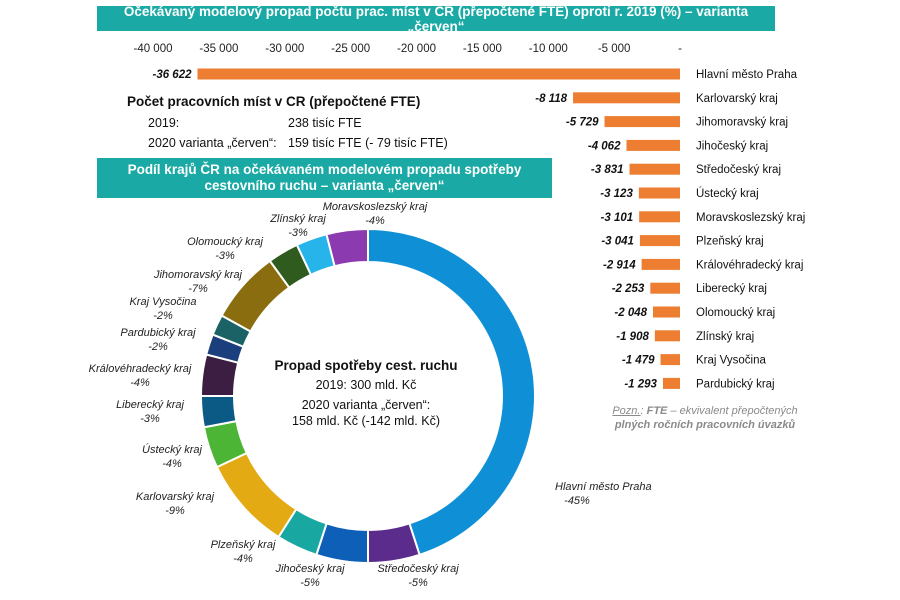 The height and width of the screenshot is (600, 900). Describe the element at coordinates (551, 99) in the screenshot. I see `bar-value-label: -8 118` at that location.